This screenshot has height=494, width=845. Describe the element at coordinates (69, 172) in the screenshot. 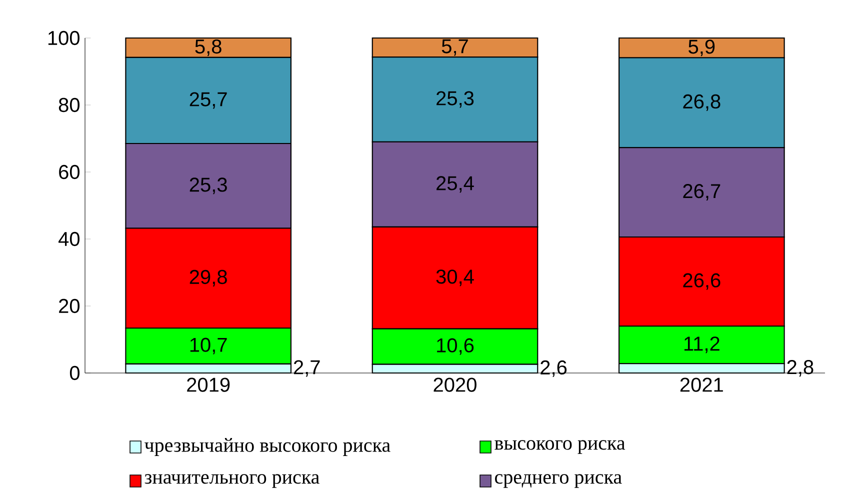

I see `y-tick-label: 60` at that location.